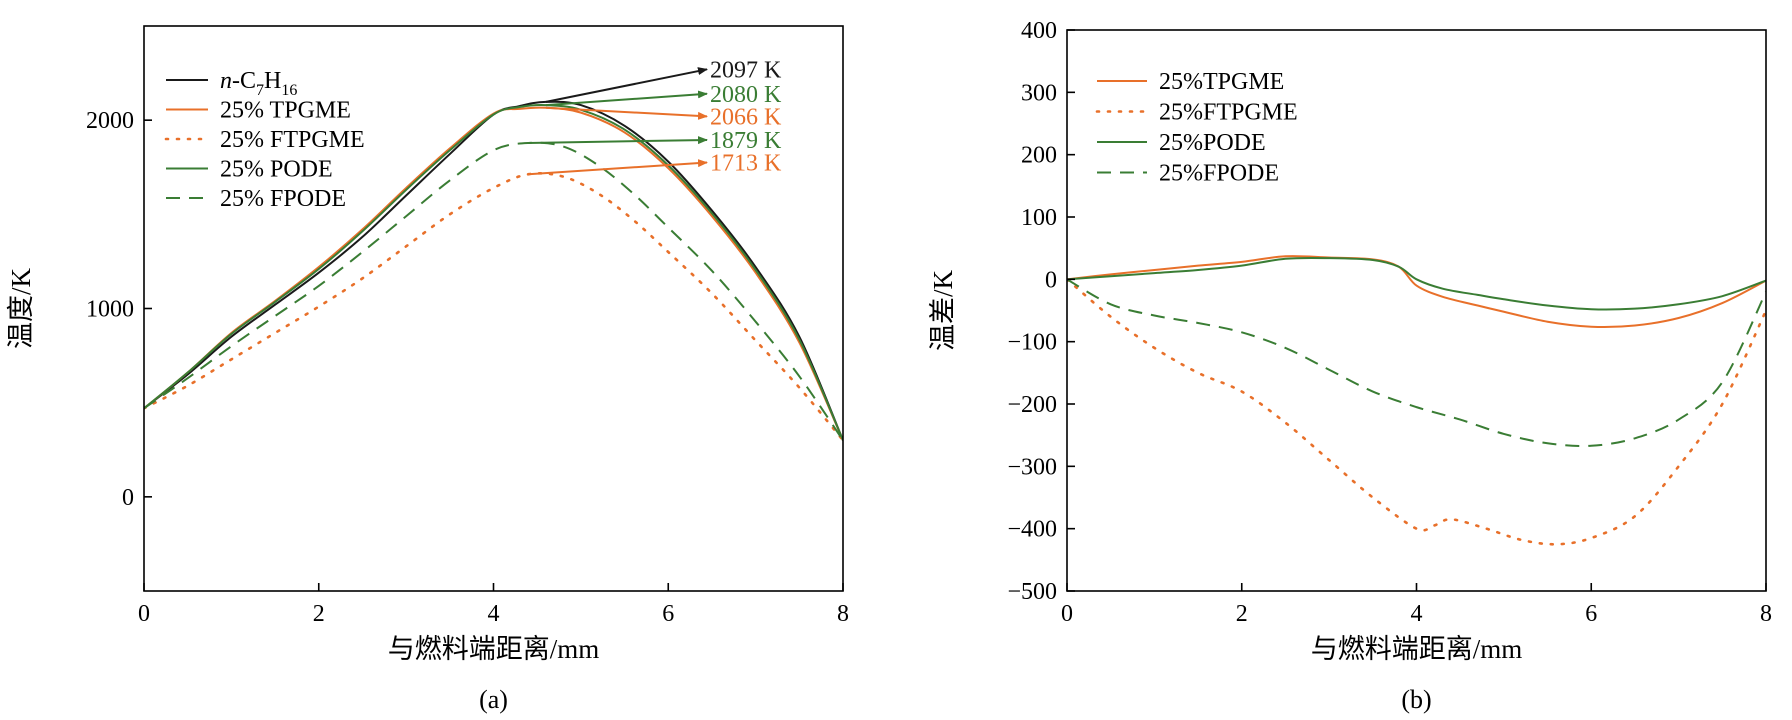 The height and width of the screenshot is (720, 1792). What do you see at coordinates (1039, 156) in the screenshot?
I see `y-tick-label: 200` at bounding box center [1039, 156].